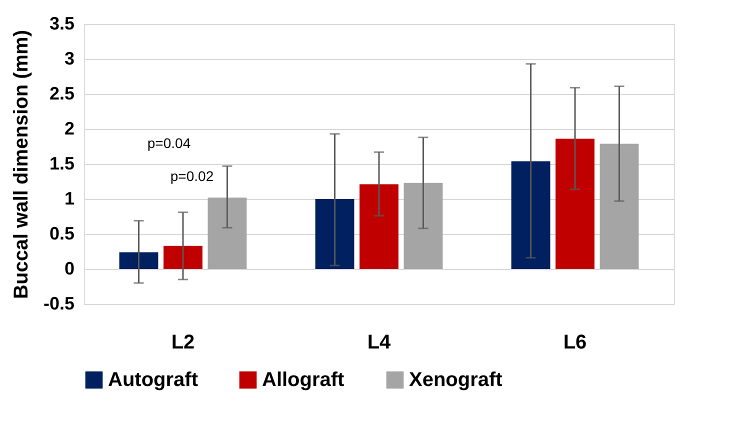 Image resolution: width=750 pixels, height=435 pixels. I want to click on x-tick-label: L6, so click(575, 343).